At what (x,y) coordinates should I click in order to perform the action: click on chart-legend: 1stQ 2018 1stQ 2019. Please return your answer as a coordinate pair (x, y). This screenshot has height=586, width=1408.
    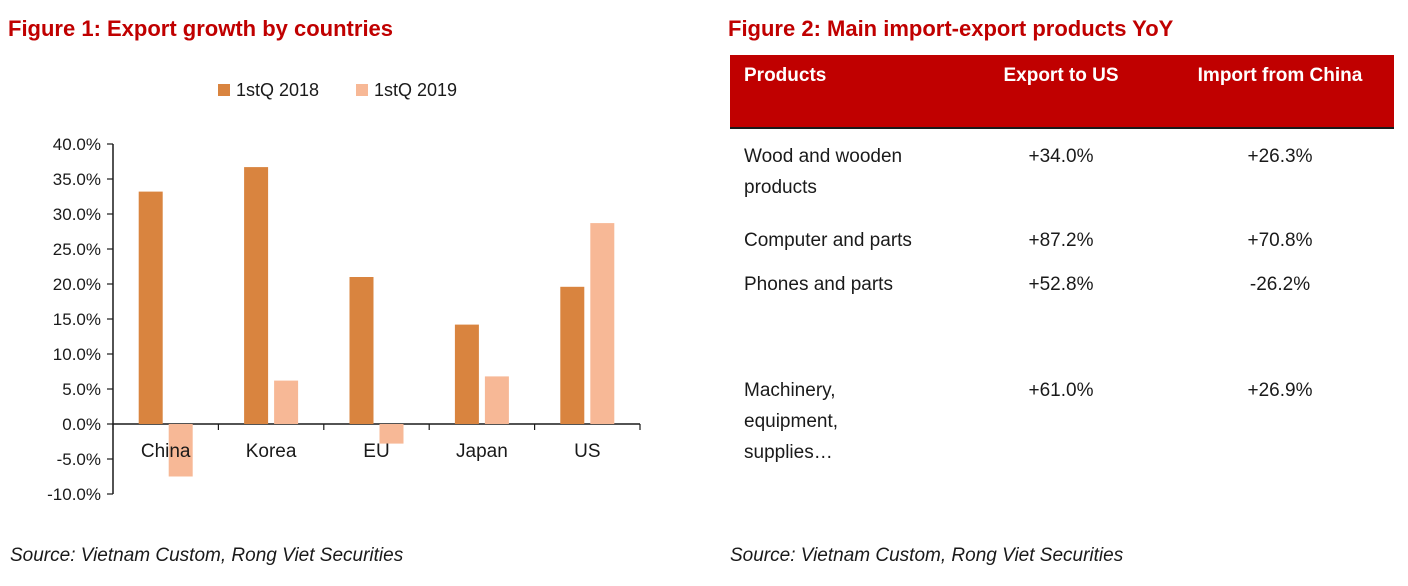
    Looking at the image, I should click on (337, 90).